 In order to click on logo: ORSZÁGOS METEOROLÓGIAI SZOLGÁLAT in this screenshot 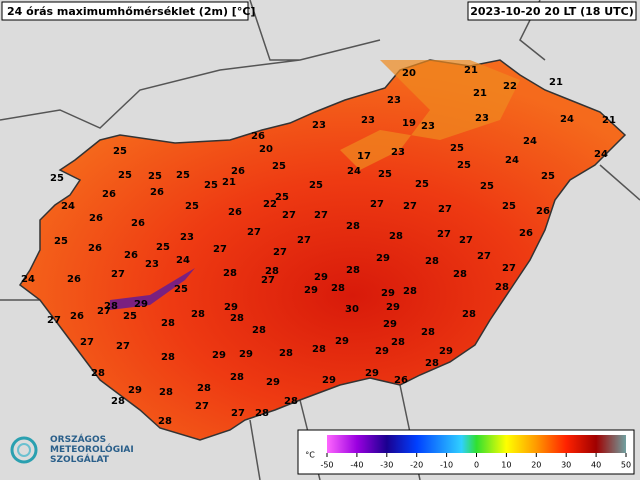, I will do `click(72, 449)`.